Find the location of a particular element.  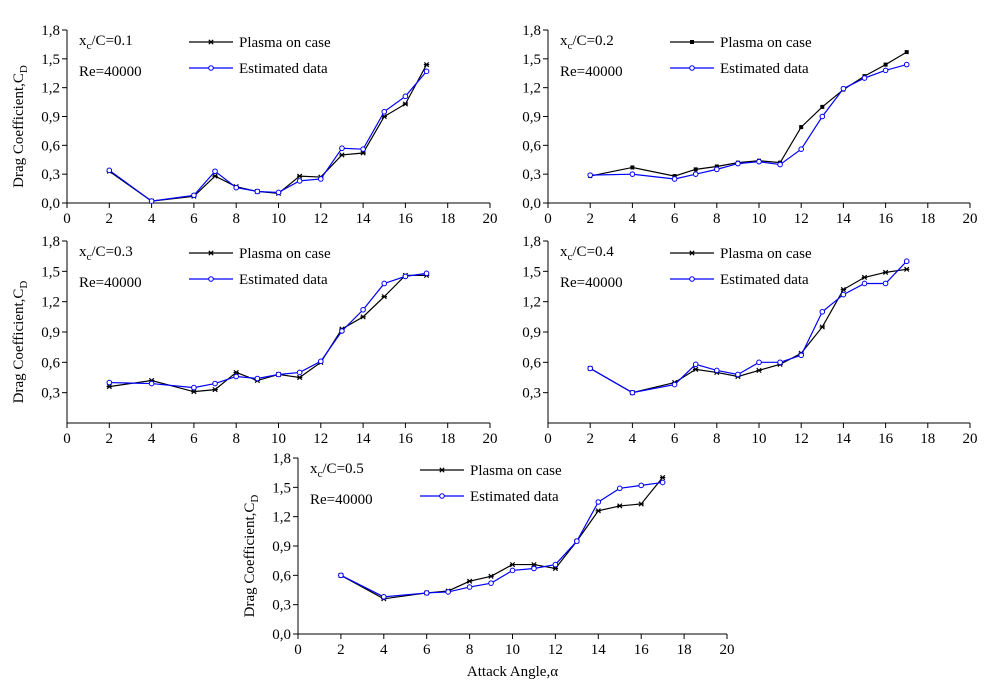

y-tick-label: 0,6 is located at coordinates (281, 576).